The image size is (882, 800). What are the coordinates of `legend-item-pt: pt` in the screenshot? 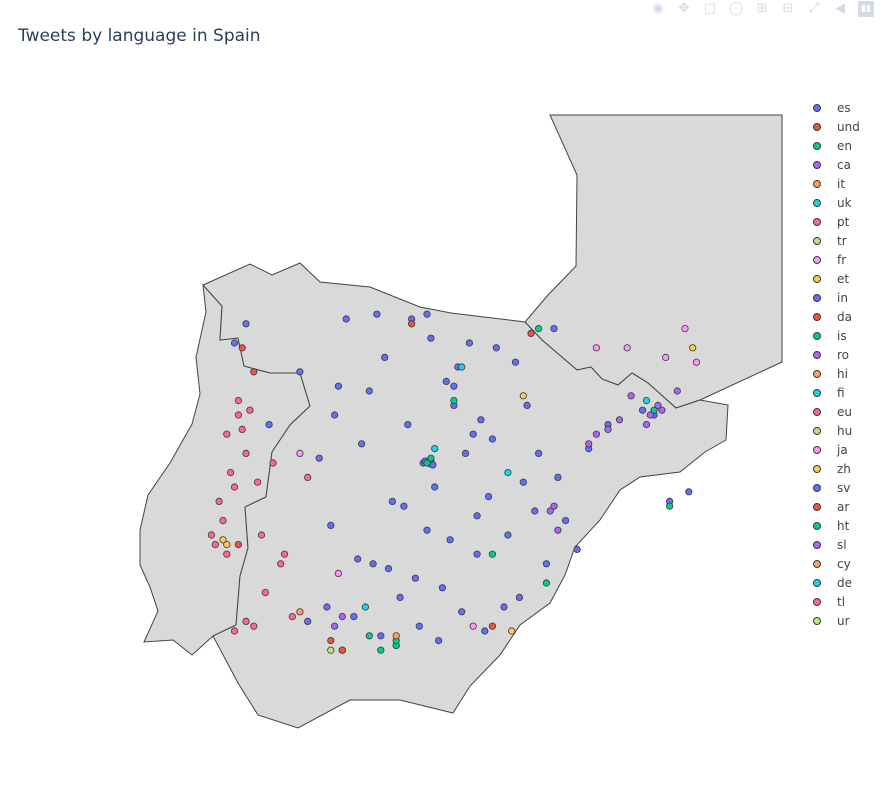 It's located at (834, 221).